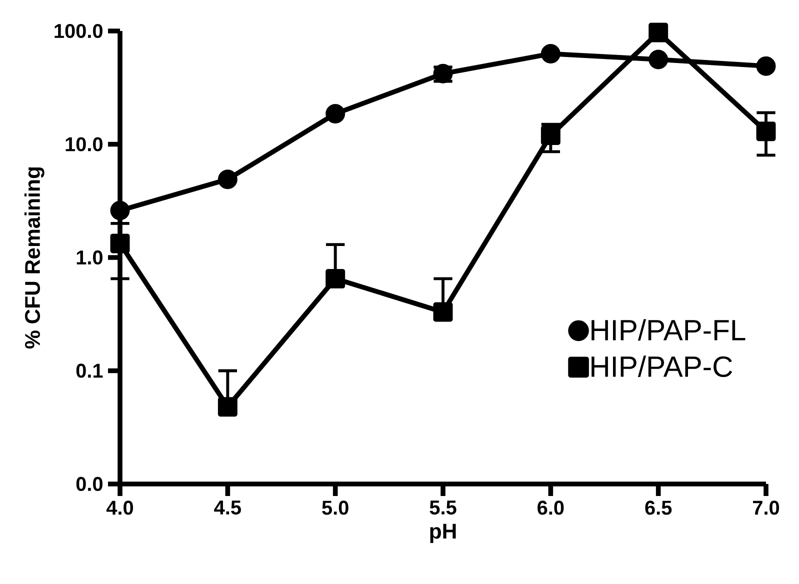 This screenshot has width=799, height=584. Describe the element at coordinates (662, 367) in the screenshot. I see `legend-label: HIP/PAP-C` at that location.